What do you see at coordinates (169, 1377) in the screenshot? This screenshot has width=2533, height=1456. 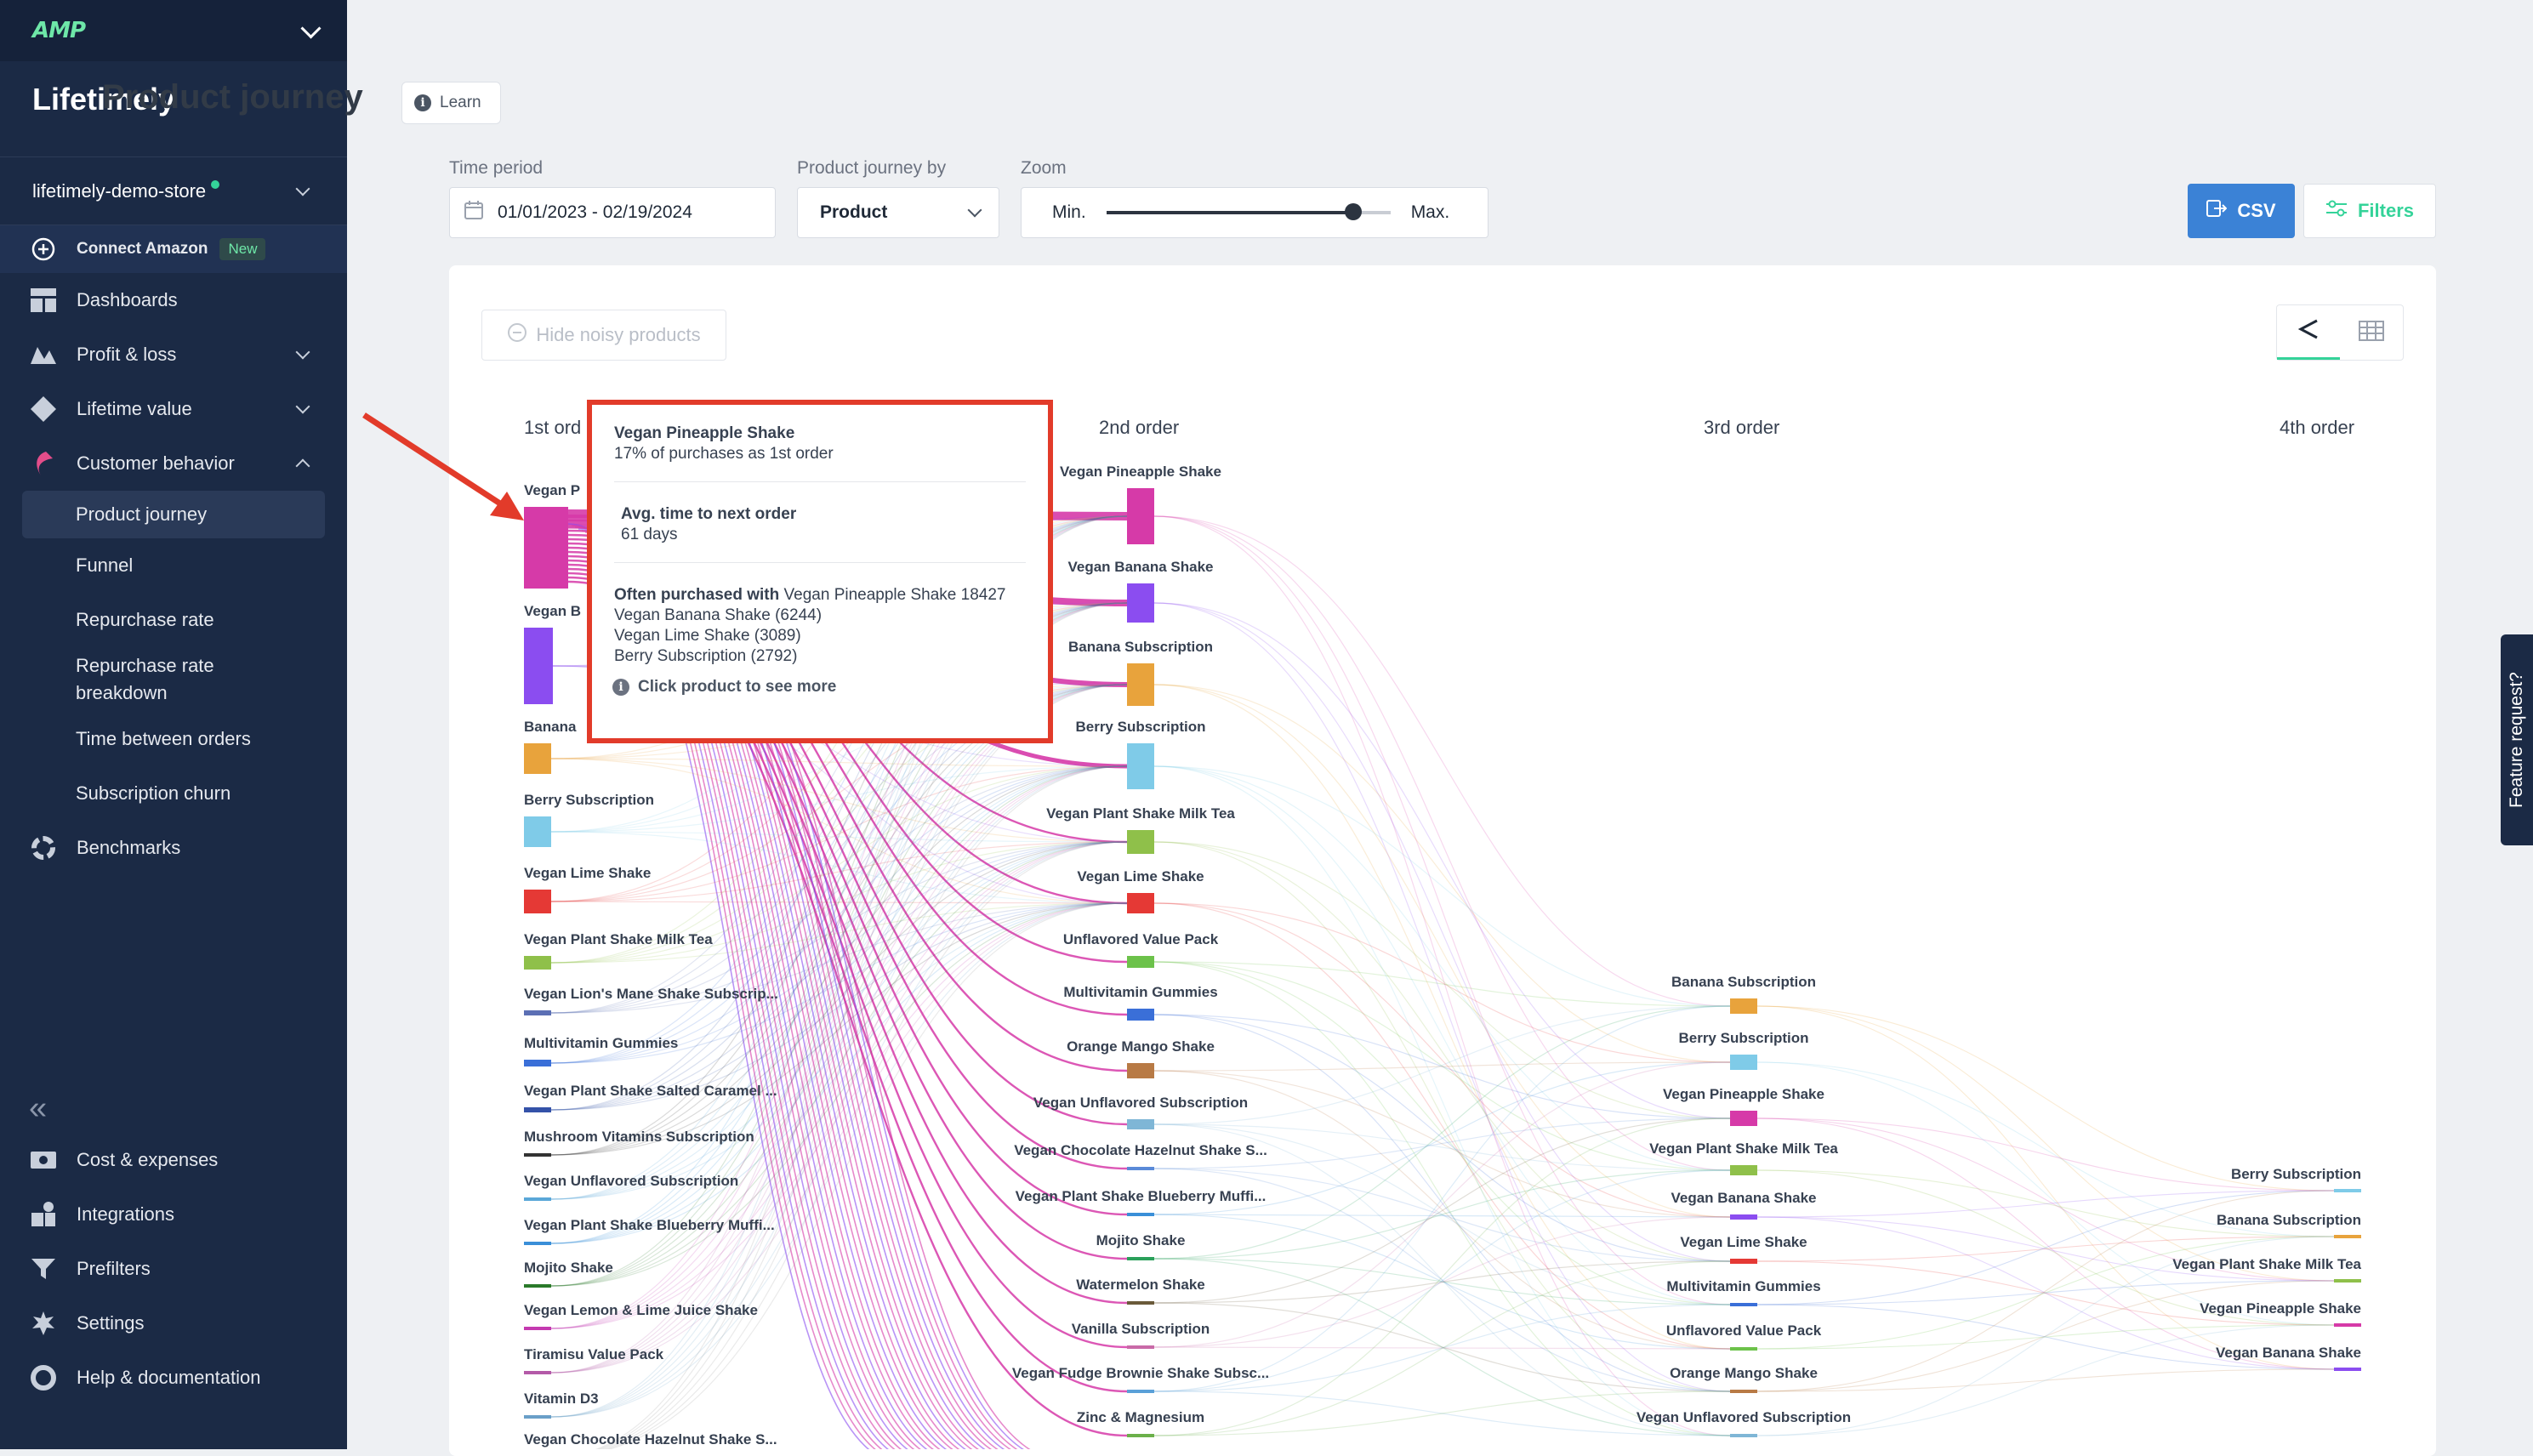 I see `sidebar-item-label: Help & documentation` at bounding box center [169, 1377].